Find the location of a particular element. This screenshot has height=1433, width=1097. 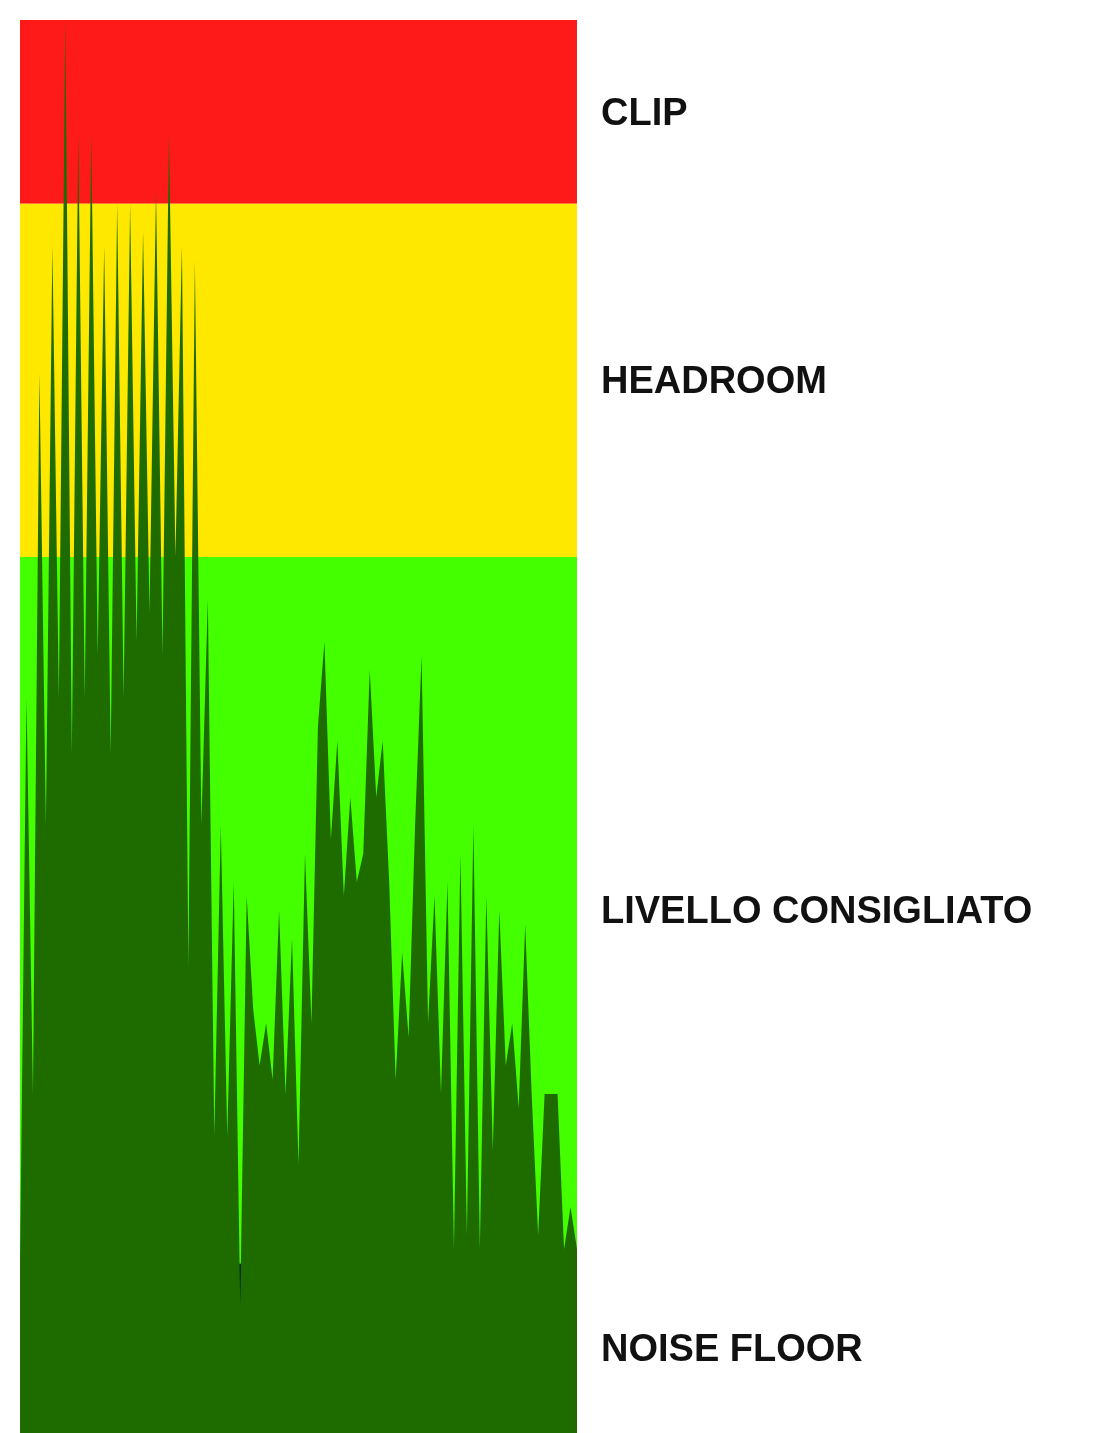

band-label: CLIP is located at coordinates (644, 111).